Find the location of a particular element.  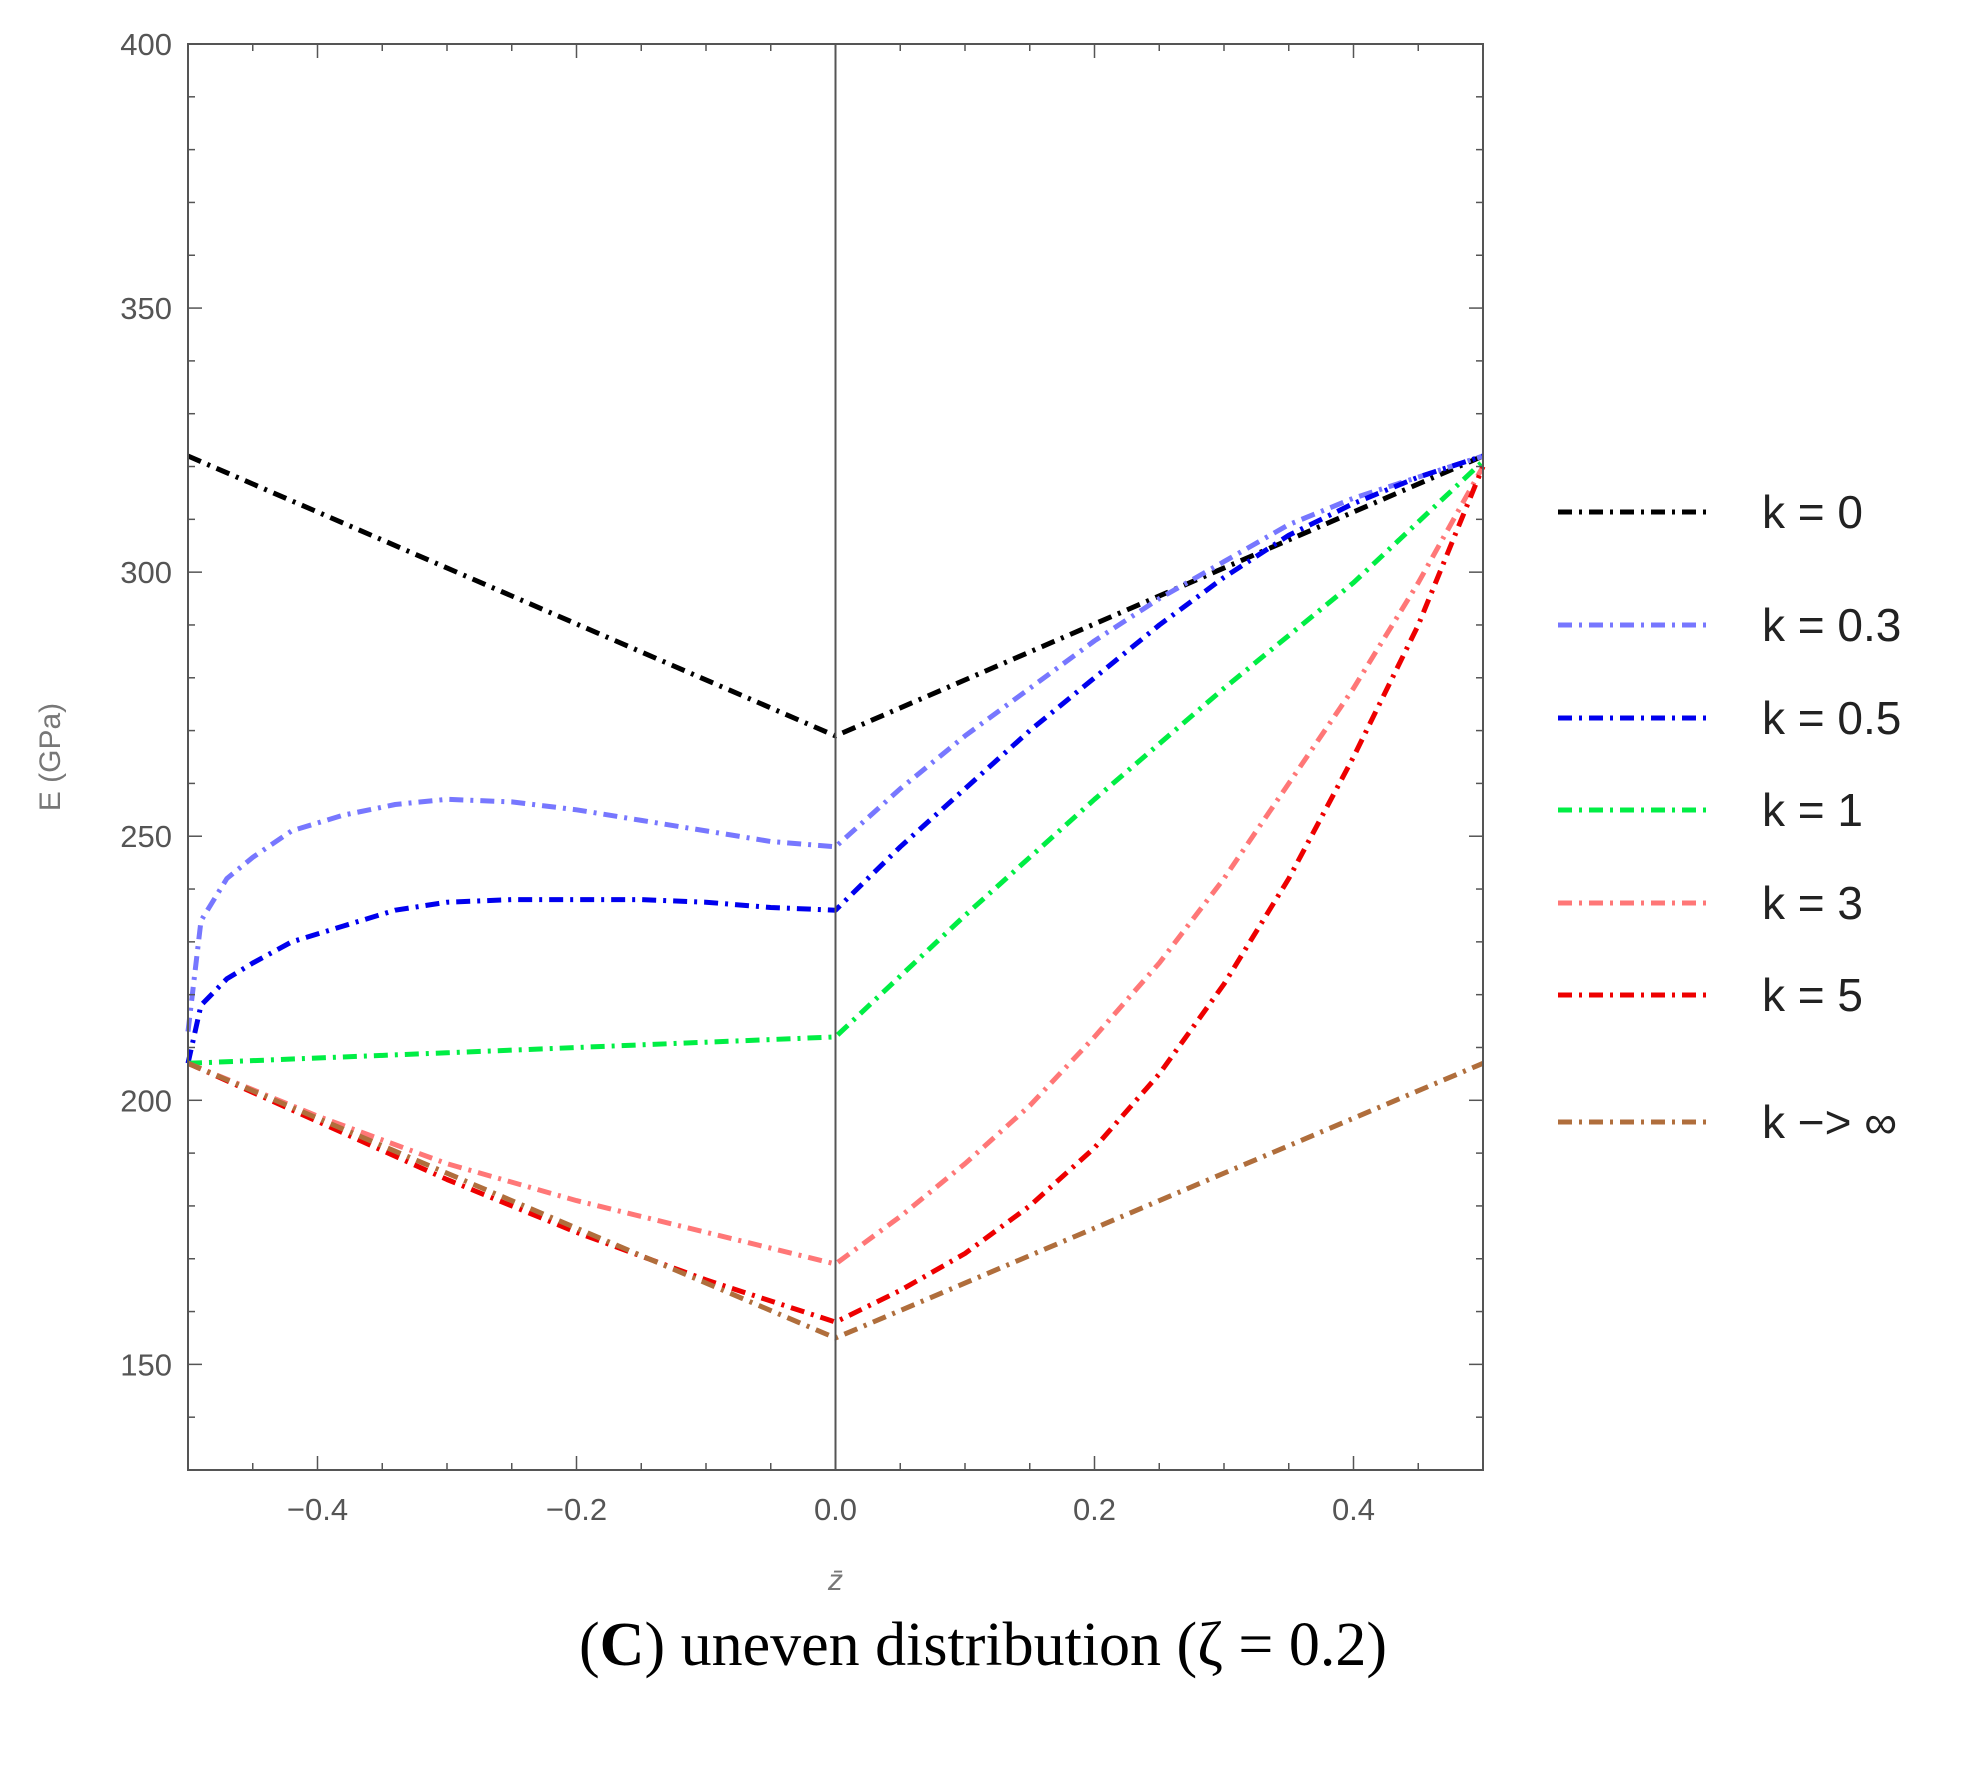

figure-caption: (C) uneven distribution (ζ = 0.2) is located at coordinates (983, 1645).